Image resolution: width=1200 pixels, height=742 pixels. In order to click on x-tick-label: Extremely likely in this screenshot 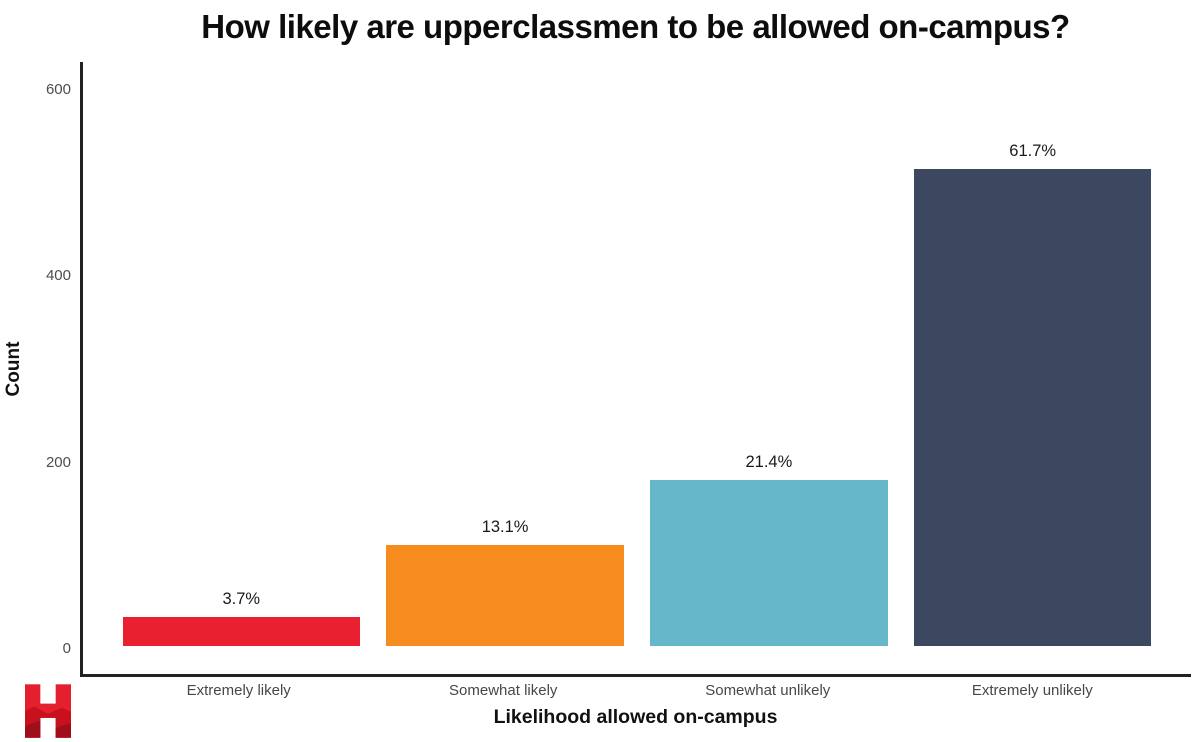, I will do `click(238, 690)`.